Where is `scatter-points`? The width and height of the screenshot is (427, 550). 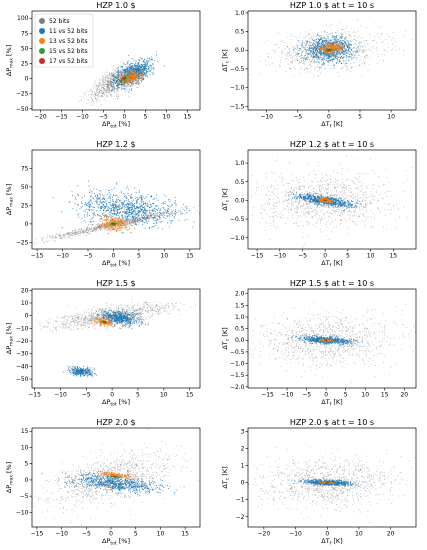 scatter-points is located at coordinates (331, 48).